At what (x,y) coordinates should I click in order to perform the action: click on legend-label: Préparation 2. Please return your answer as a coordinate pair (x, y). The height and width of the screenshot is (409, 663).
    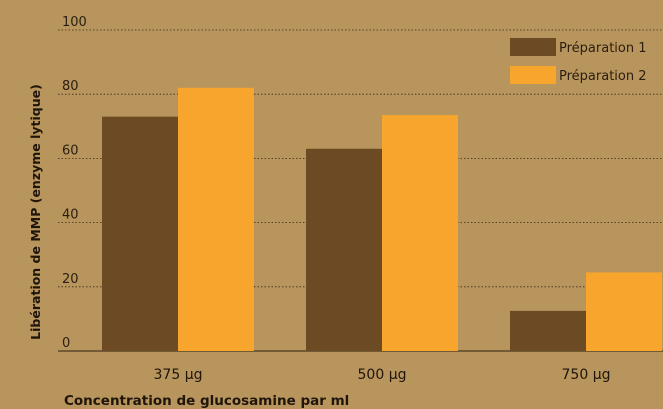
    Looking at the image, I should click on (603, 76).